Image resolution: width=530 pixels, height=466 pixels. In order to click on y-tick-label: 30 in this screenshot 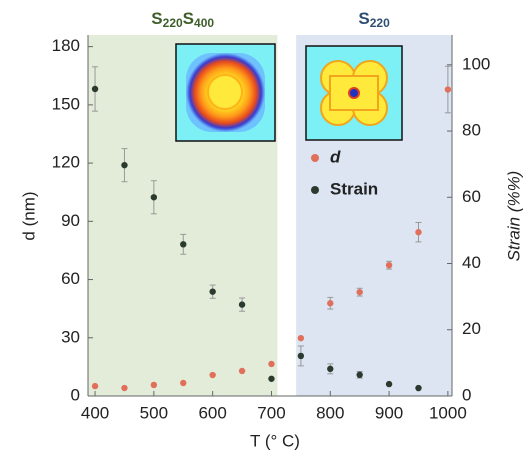, I will do `click(70, 336)`.